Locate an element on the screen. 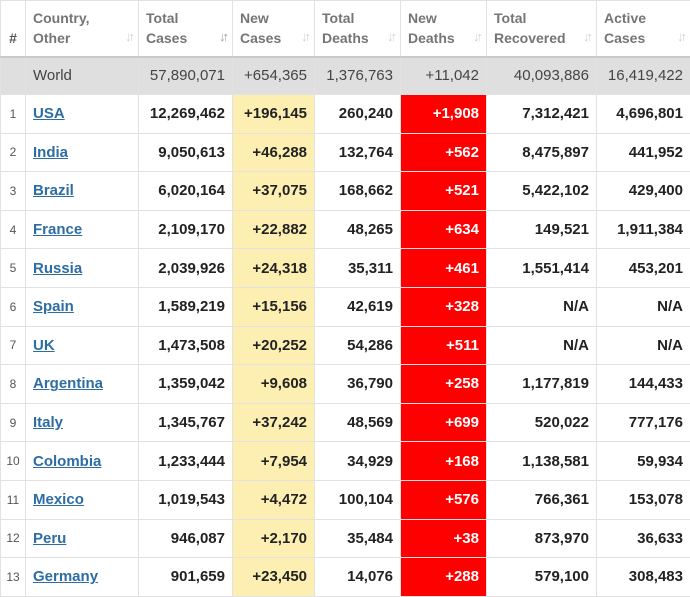 This screenshot has width=690, height=597. new-cases-cell: +2,170 is located at coordinates (274, 538).